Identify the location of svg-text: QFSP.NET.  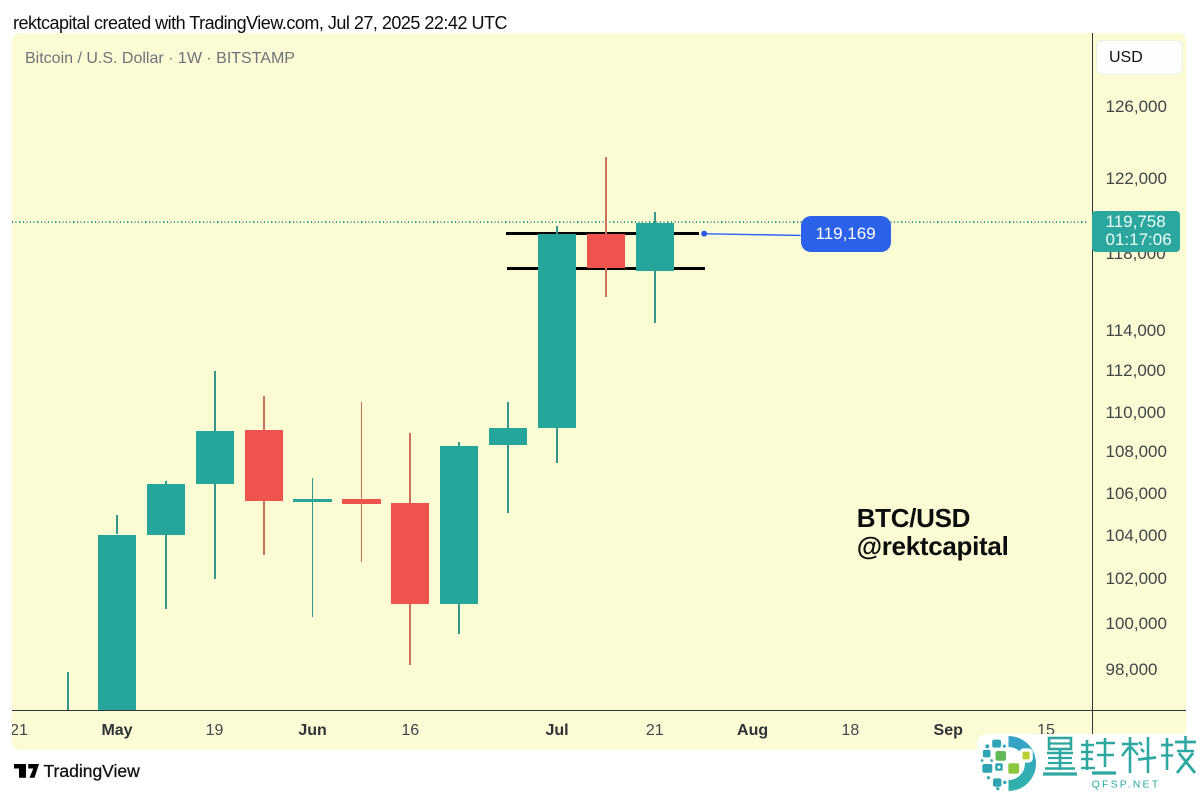
(1126, 785).